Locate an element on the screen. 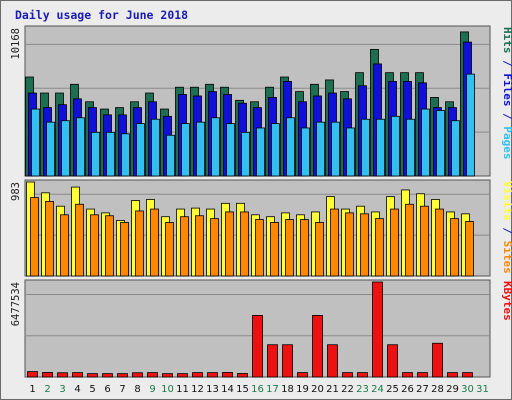 This screenshot has width=512, height=400. day-label-10: 10 is located at coordinates (167, 389).